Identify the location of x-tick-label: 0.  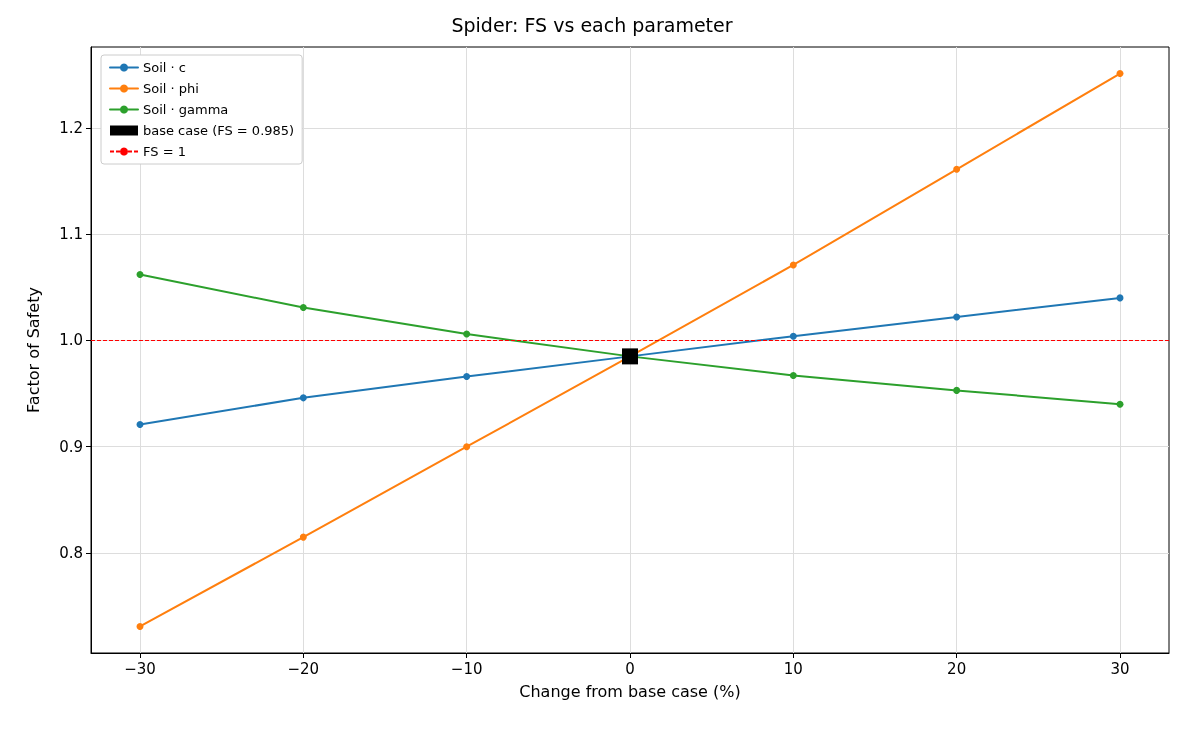
(630, 668).